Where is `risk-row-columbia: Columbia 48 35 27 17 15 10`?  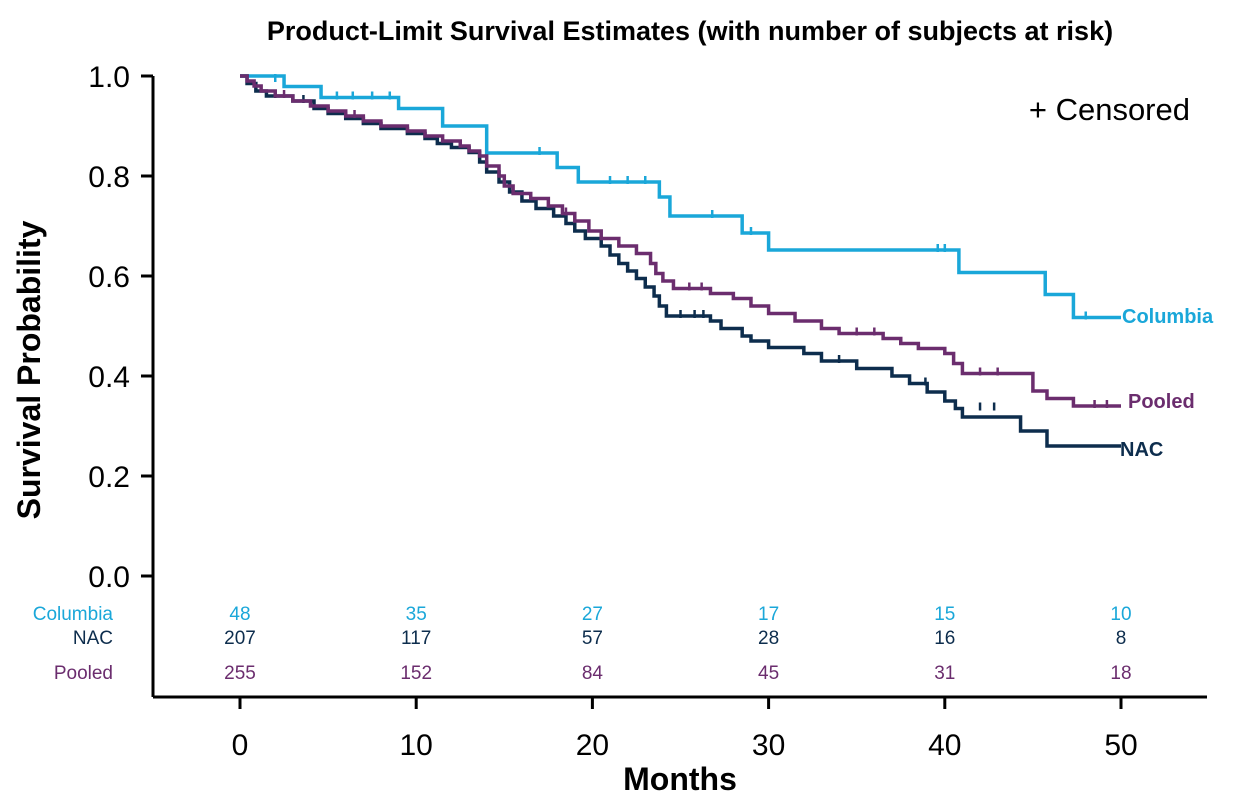 risk-row-columbia: Columbia 48 35 27 17 15 10 is located at coordinates (582, 614).